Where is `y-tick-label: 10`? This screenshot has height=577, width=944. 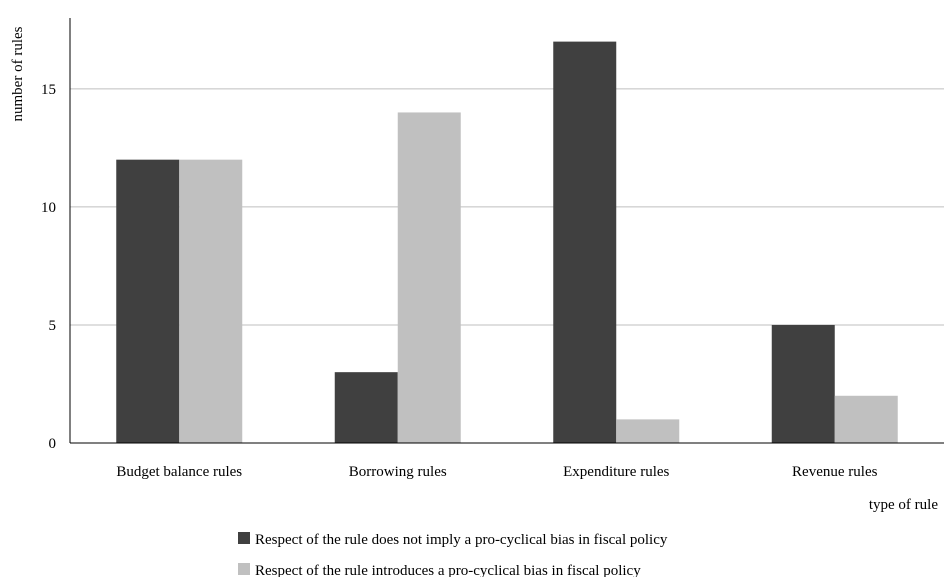
y-tick-label: 10 is located at coordinates (48, 208).